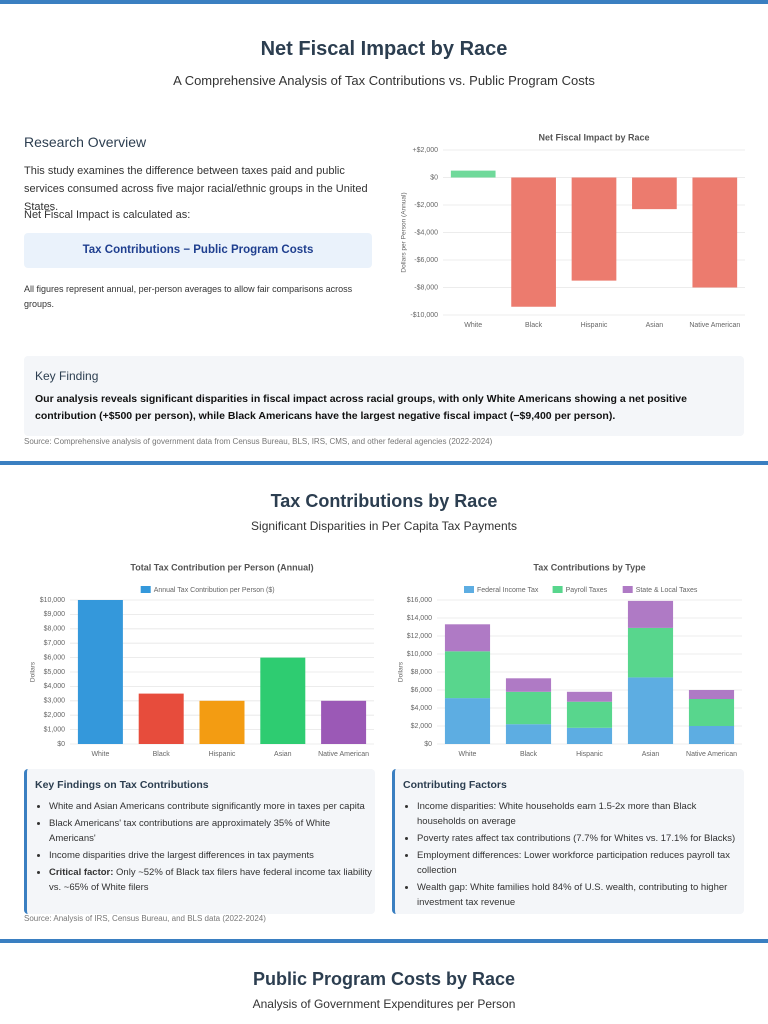 The width and height of the screenshot is (768, 1024). What do you see at coordinates (55, 614) in the screenshot?
I see `y-tick-label: $9,000` at bounding box center [55, 614].